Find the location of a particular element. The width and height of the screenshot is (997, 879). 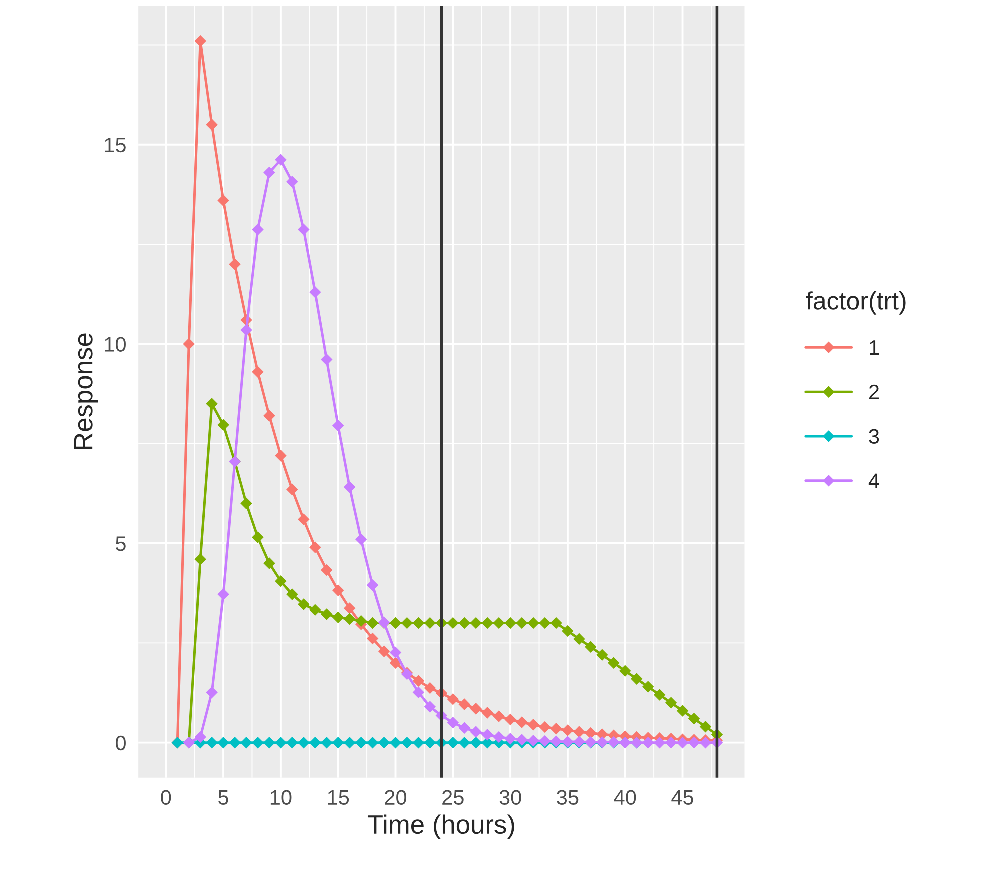

x-tick-label: 15 is located at coordinates (339, 798).